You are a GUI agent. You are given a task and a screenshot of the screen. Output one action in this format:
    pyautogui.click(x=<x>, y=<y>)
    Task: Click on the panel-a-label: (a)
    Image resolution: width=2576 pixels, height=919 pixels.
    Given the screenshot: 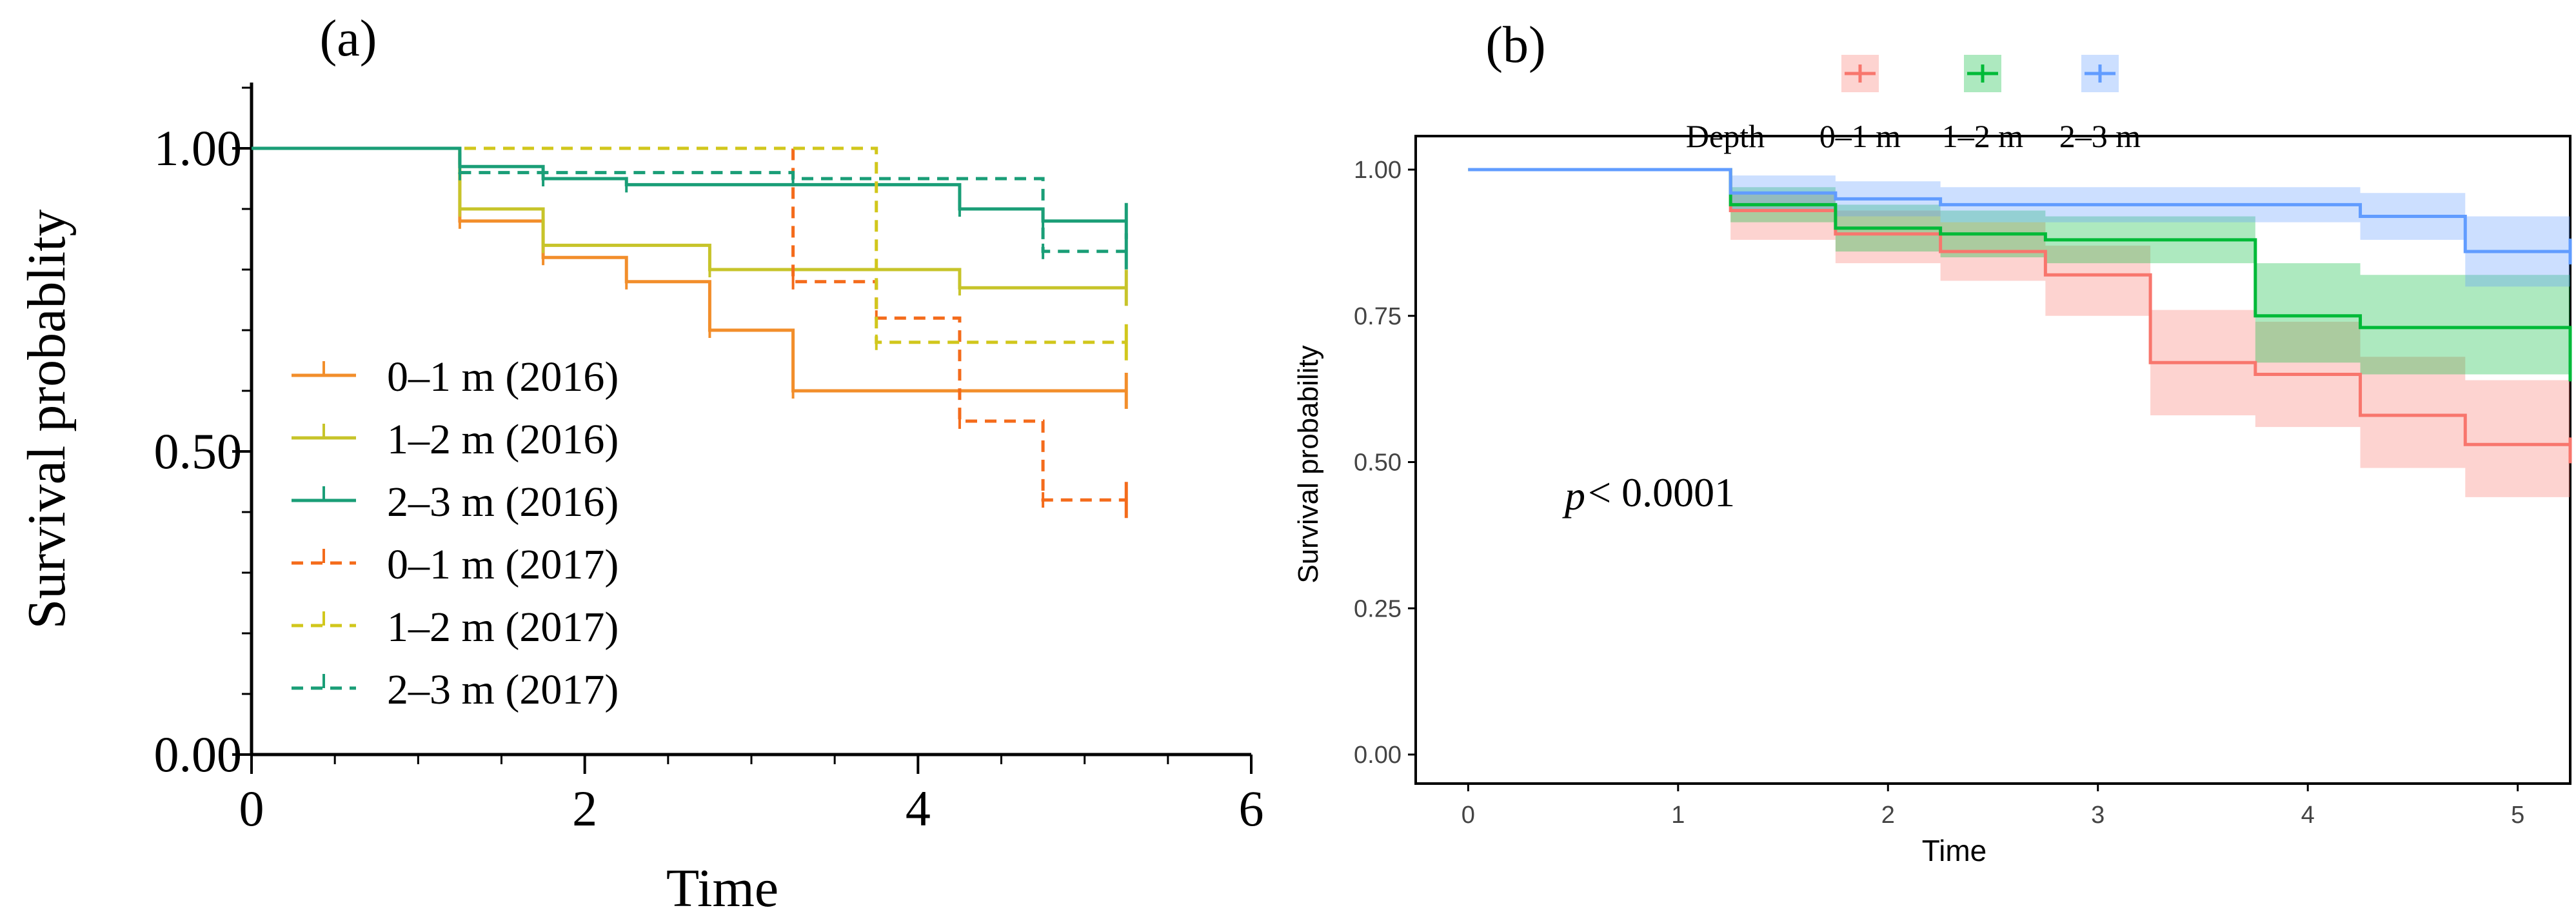 What is the action you would take?
    pyautogui.click(x=349, y=38)
    